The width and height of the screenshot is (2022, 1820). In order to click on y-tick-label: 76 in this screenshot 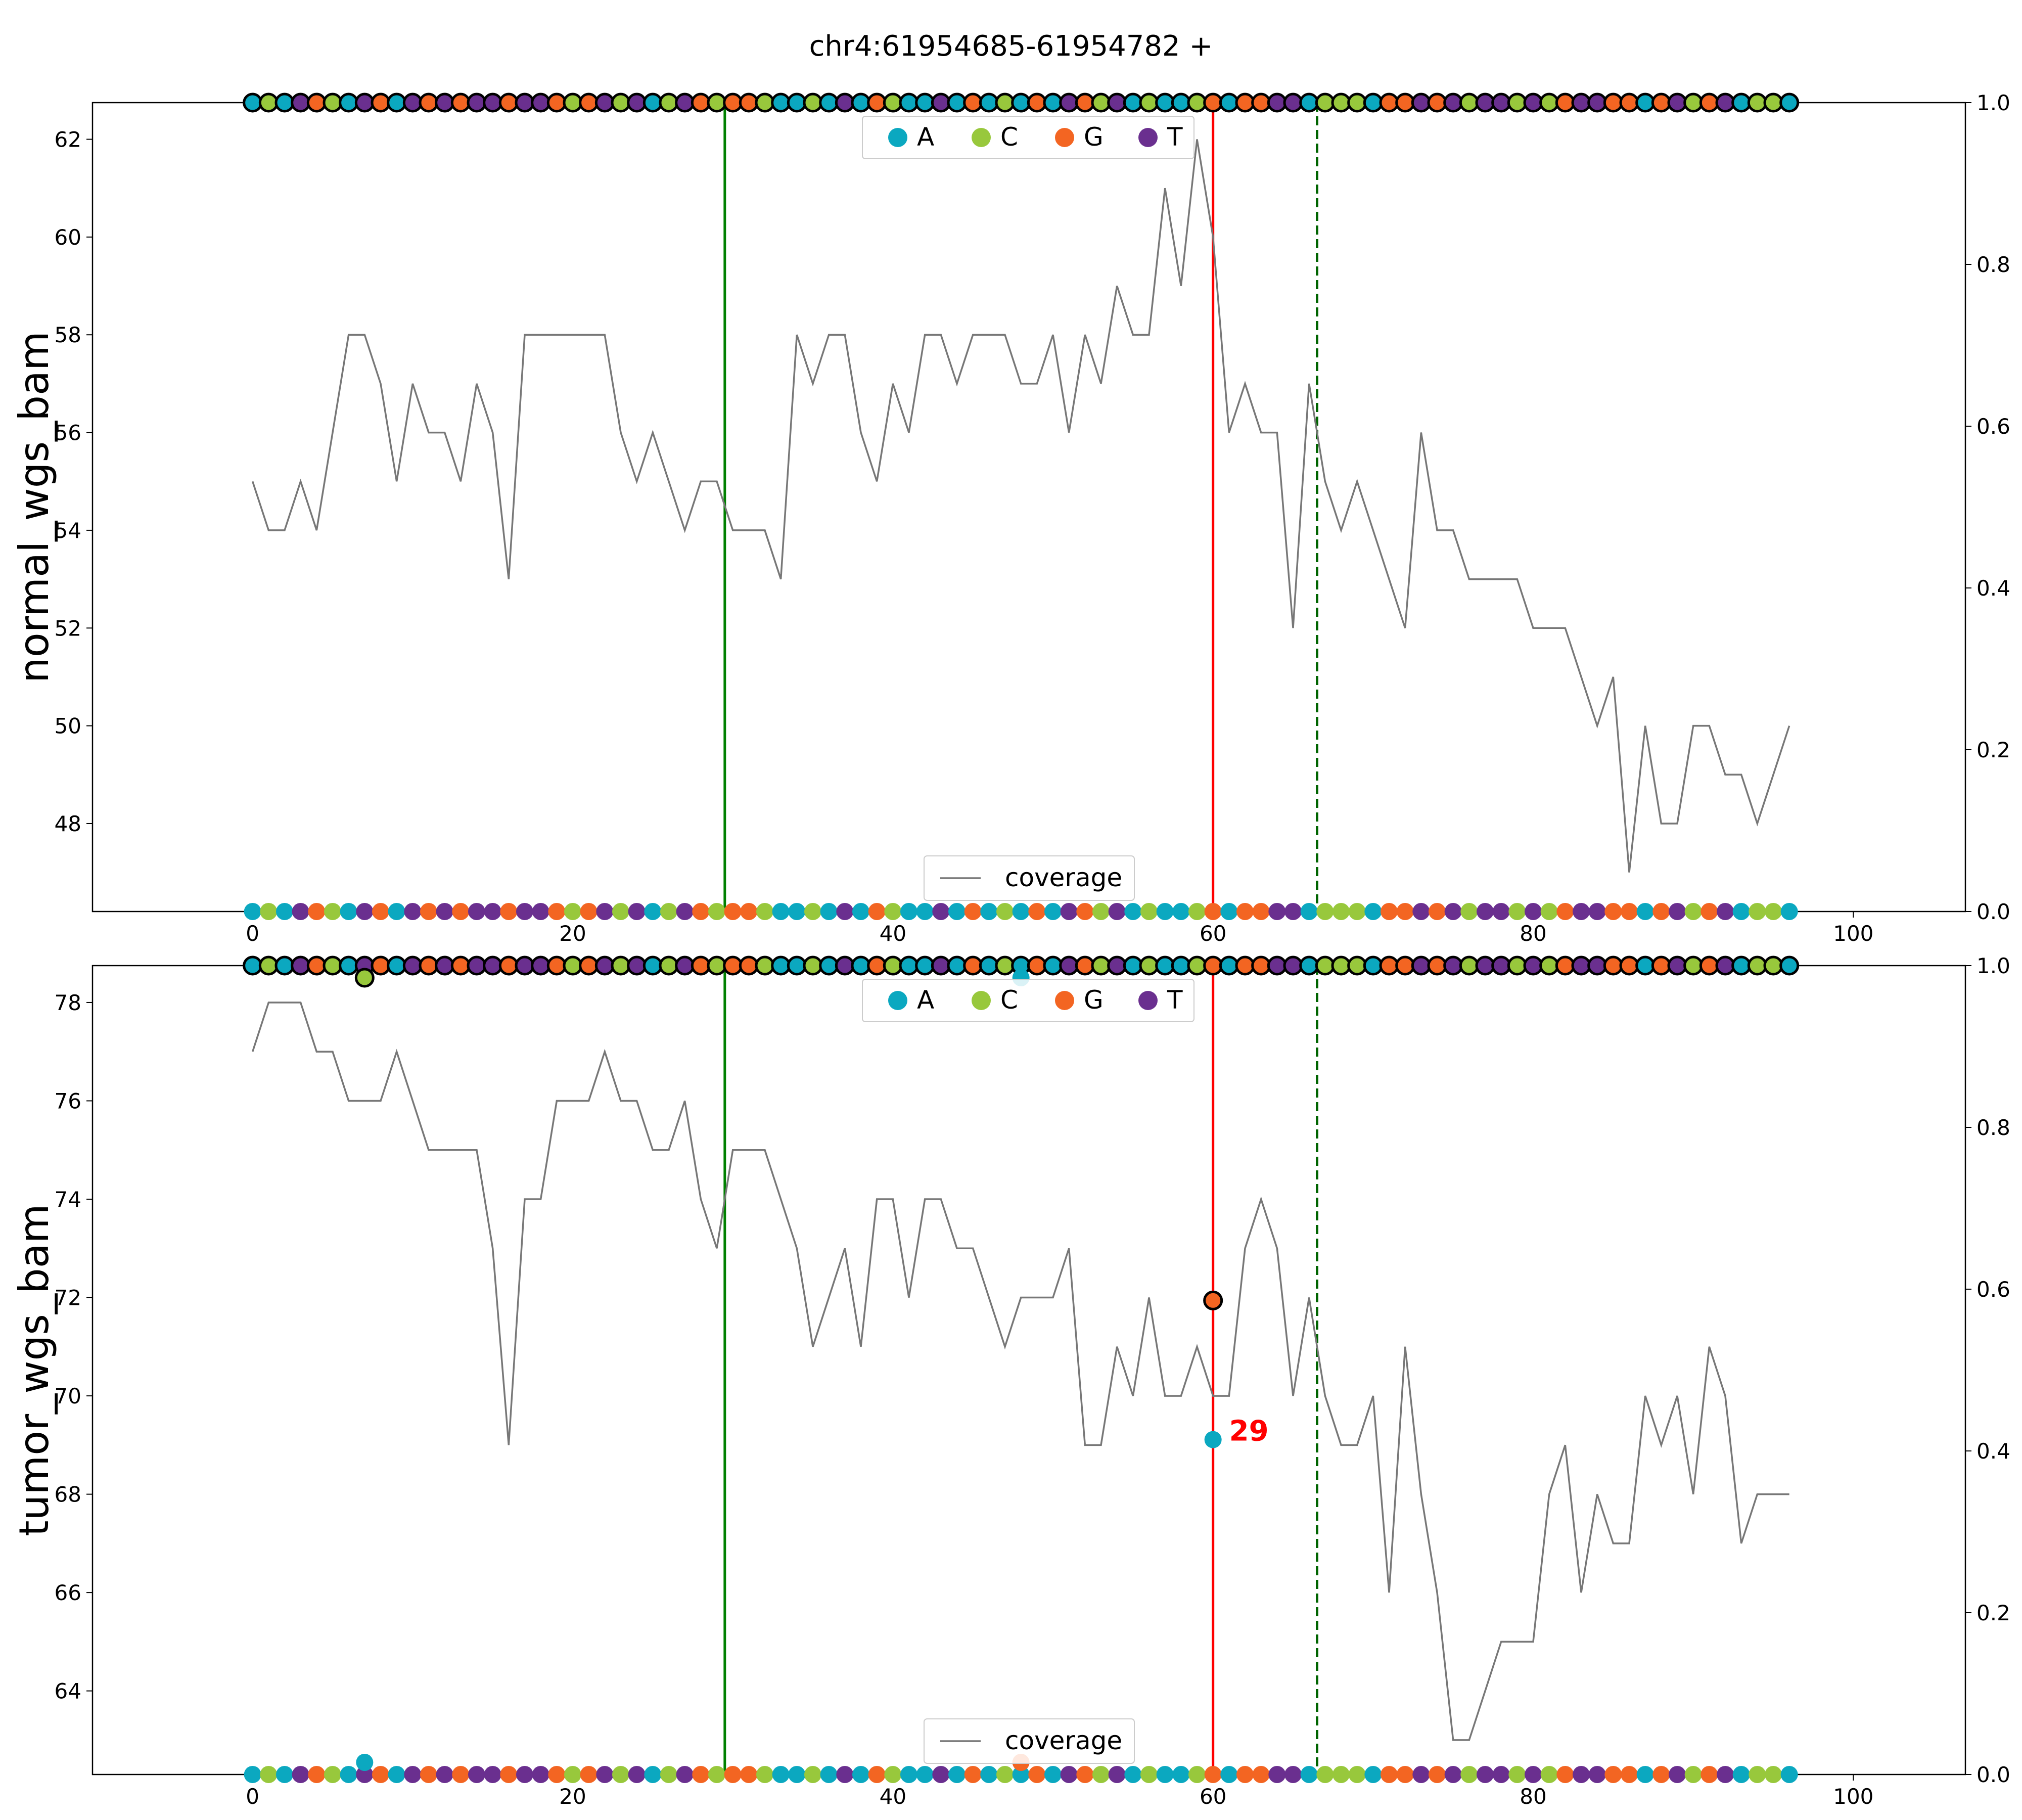, I will do `click(68, 1100)`.